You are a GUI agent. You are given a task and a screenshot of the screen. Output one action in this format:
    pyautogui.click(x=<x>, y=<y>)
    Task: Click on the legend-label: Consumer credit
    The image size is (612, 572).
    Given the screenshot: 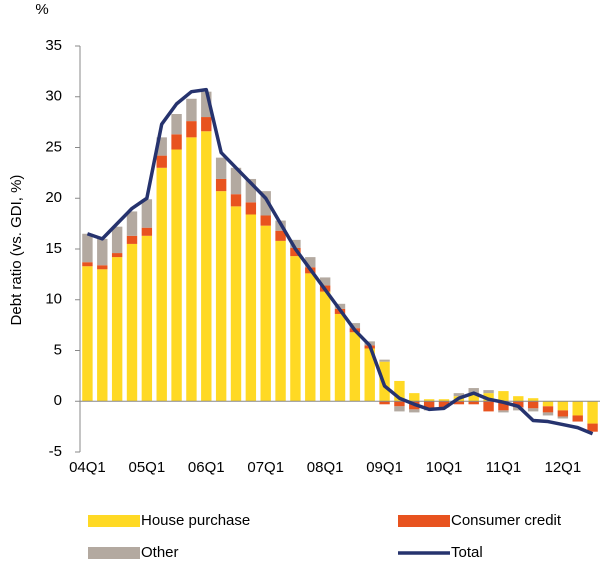 What is the action you would take?
    pyautogui.click(x=506, y=520)
    